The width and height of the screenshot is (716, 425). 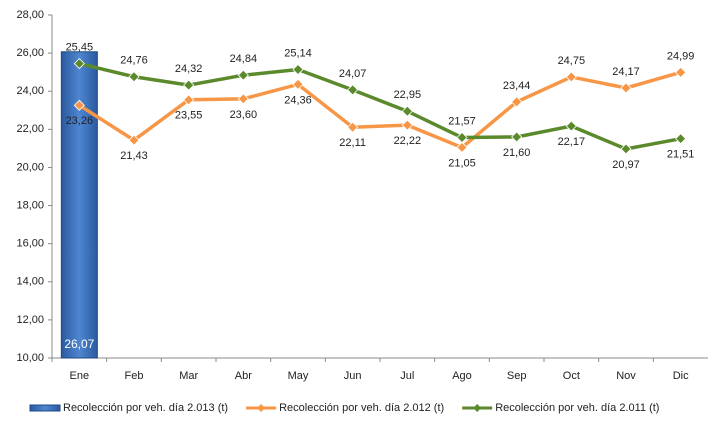 What do you see at coordinates (408, 95) in the screenshot?
I see `value-label: 22,95` at bounding box center [408, 95].